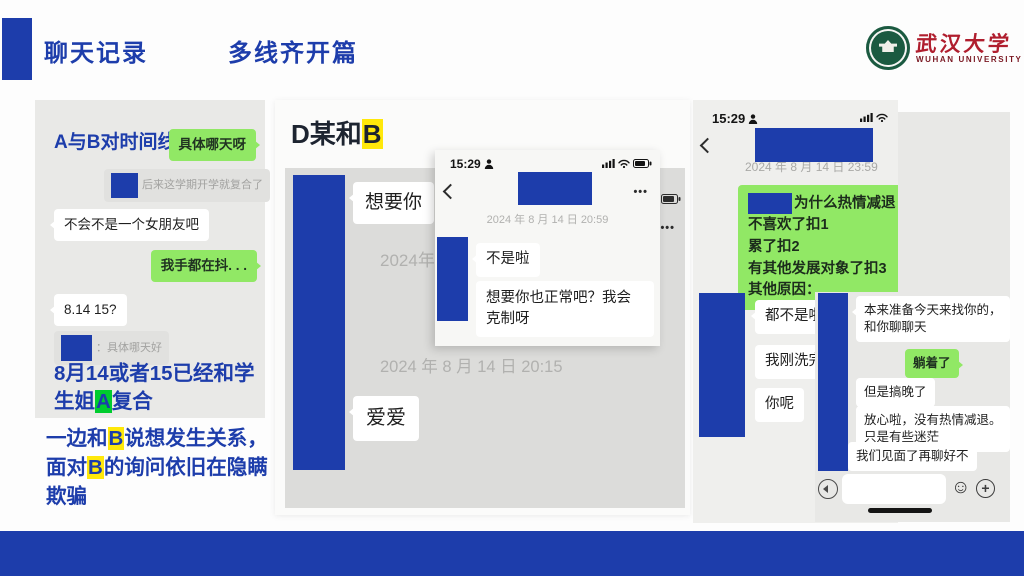 The image size is (1024, 576). I want to click on poll-line: 其他原因：, so click(784, 290).